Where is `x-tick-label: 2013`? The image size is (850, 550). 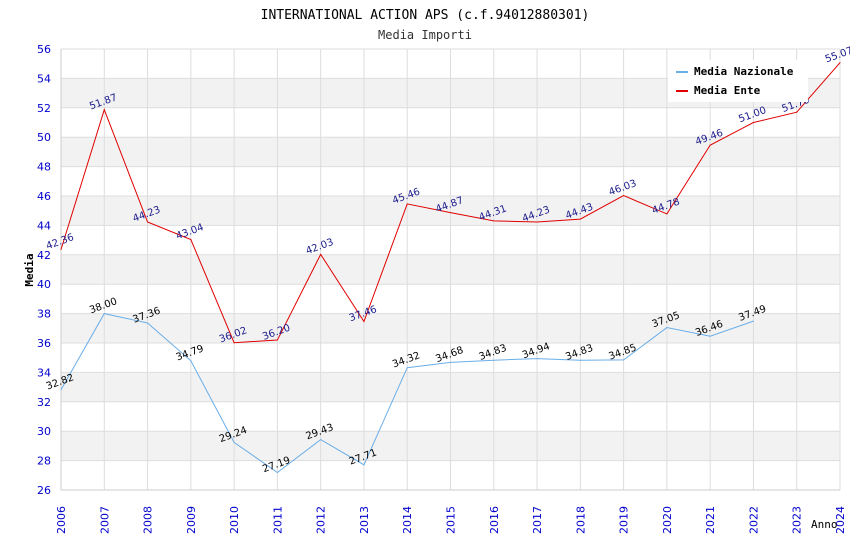 x-tick-label: 2013 is located at coordinates (364, 520).